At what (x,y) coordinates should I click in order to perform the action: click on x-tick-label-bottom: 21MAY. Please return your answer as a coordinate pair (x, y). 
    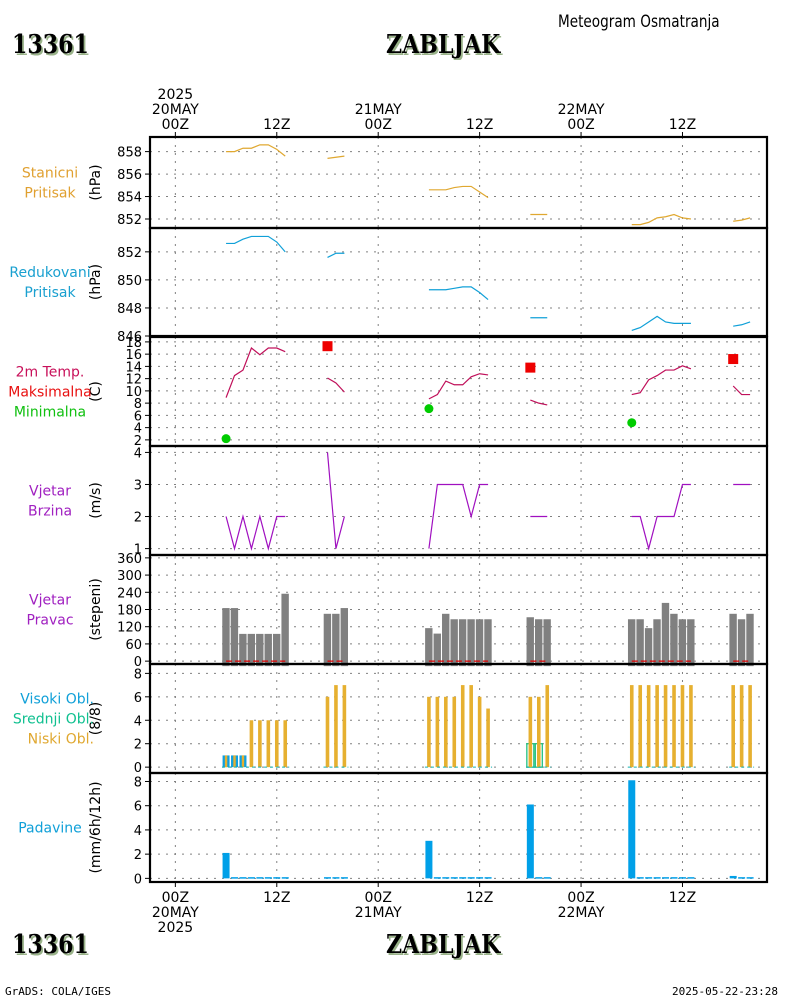
    Looking at the image, I should click on (378, 913).